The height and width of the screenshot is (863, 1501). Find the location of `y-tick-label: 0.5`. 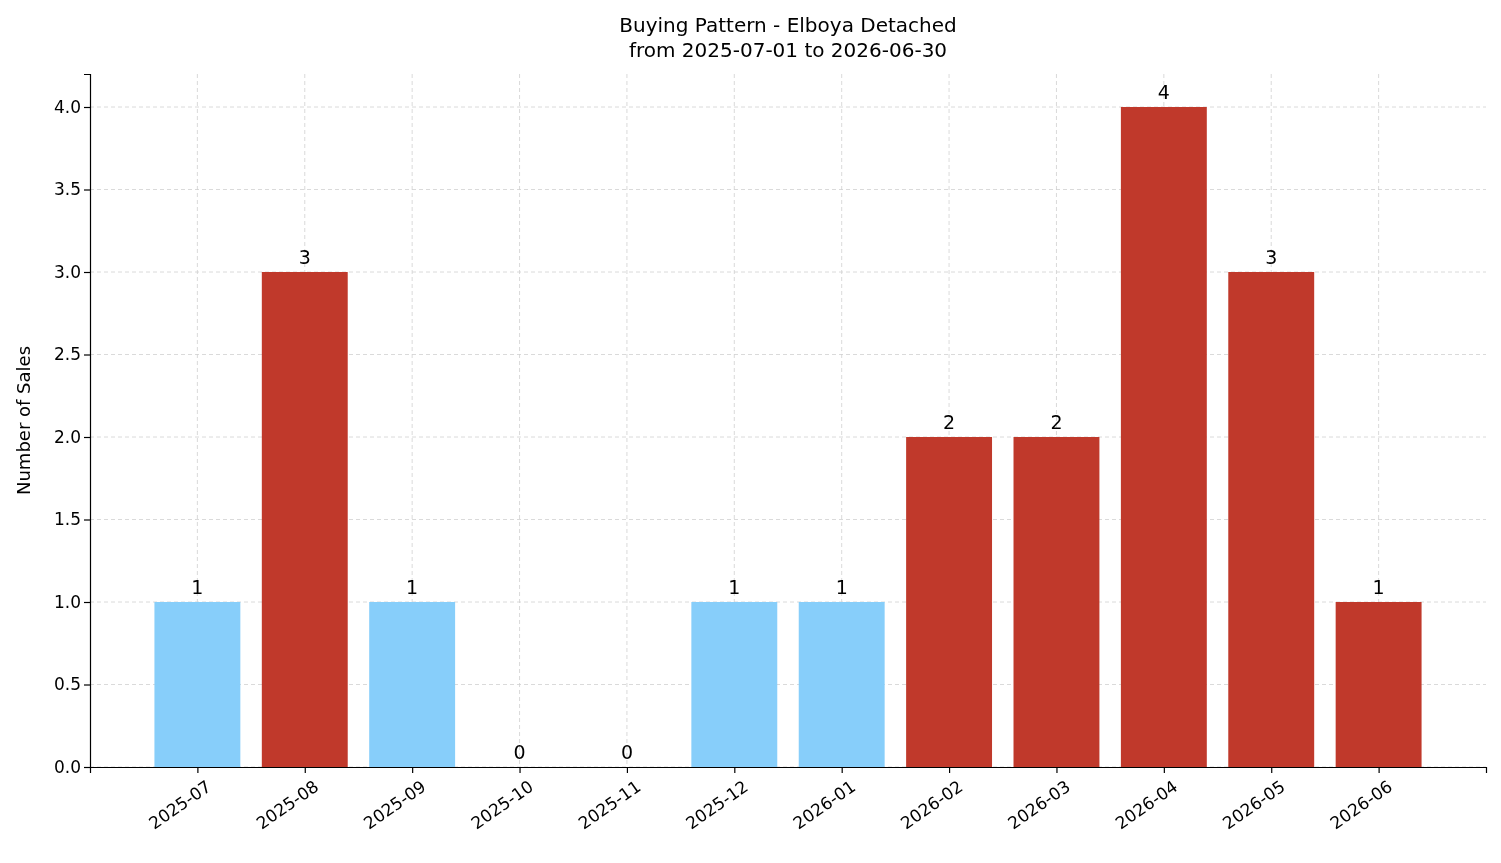

y-tick-label: 0.5 is located at coordinates (67, 684).